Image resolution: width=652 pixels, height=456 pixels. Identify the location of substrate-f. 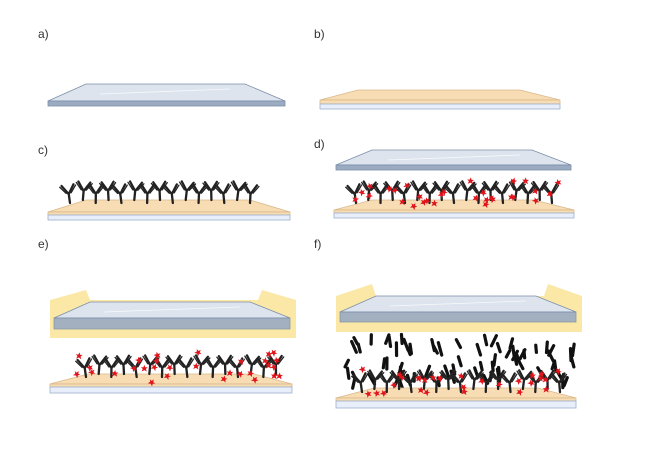
(456, 398).